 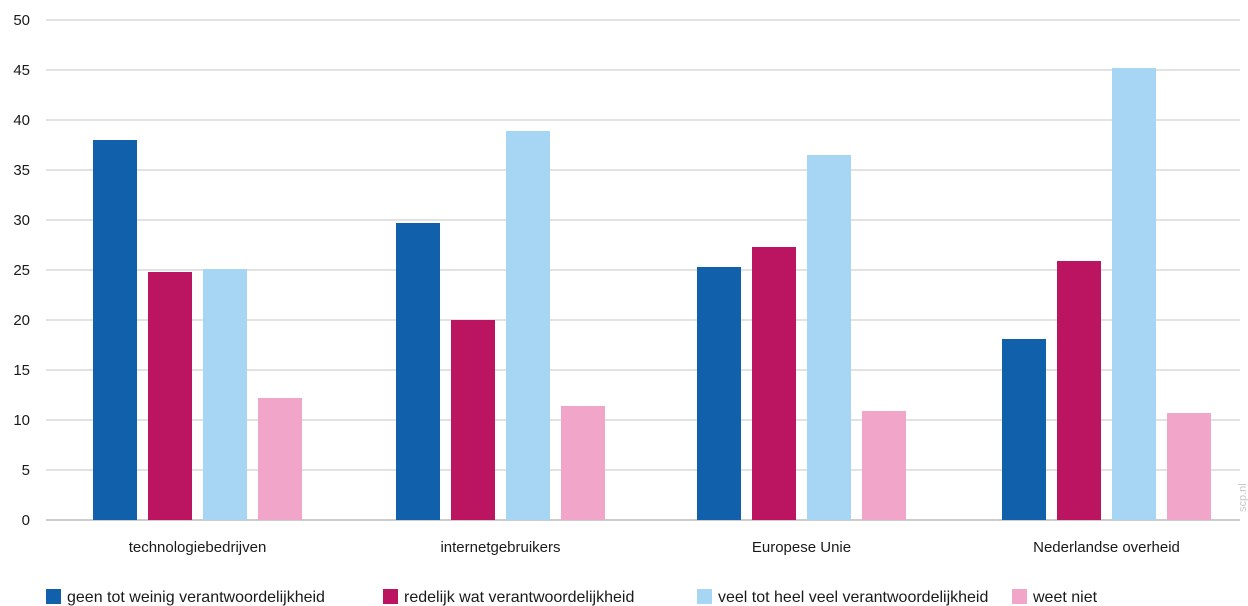 What do you see at coordinates (519, 597) in the screenshot?
I see `legend-label: redelijk wat verantwoordelijkheid` at bounding box center [519, 597].